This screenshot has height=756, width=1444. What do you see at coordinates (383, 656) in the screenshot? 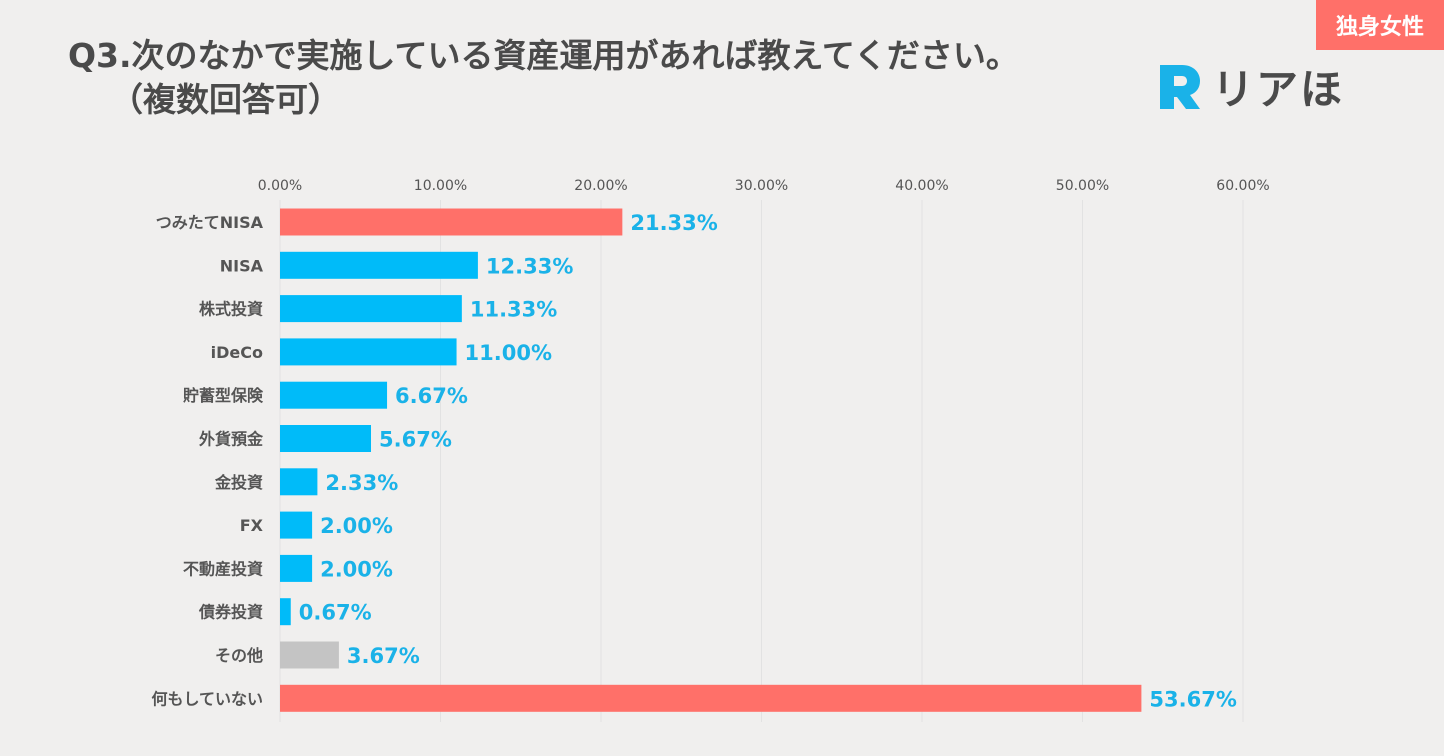
I see `value-label: 3.67%` at bounding box center [383, 656].